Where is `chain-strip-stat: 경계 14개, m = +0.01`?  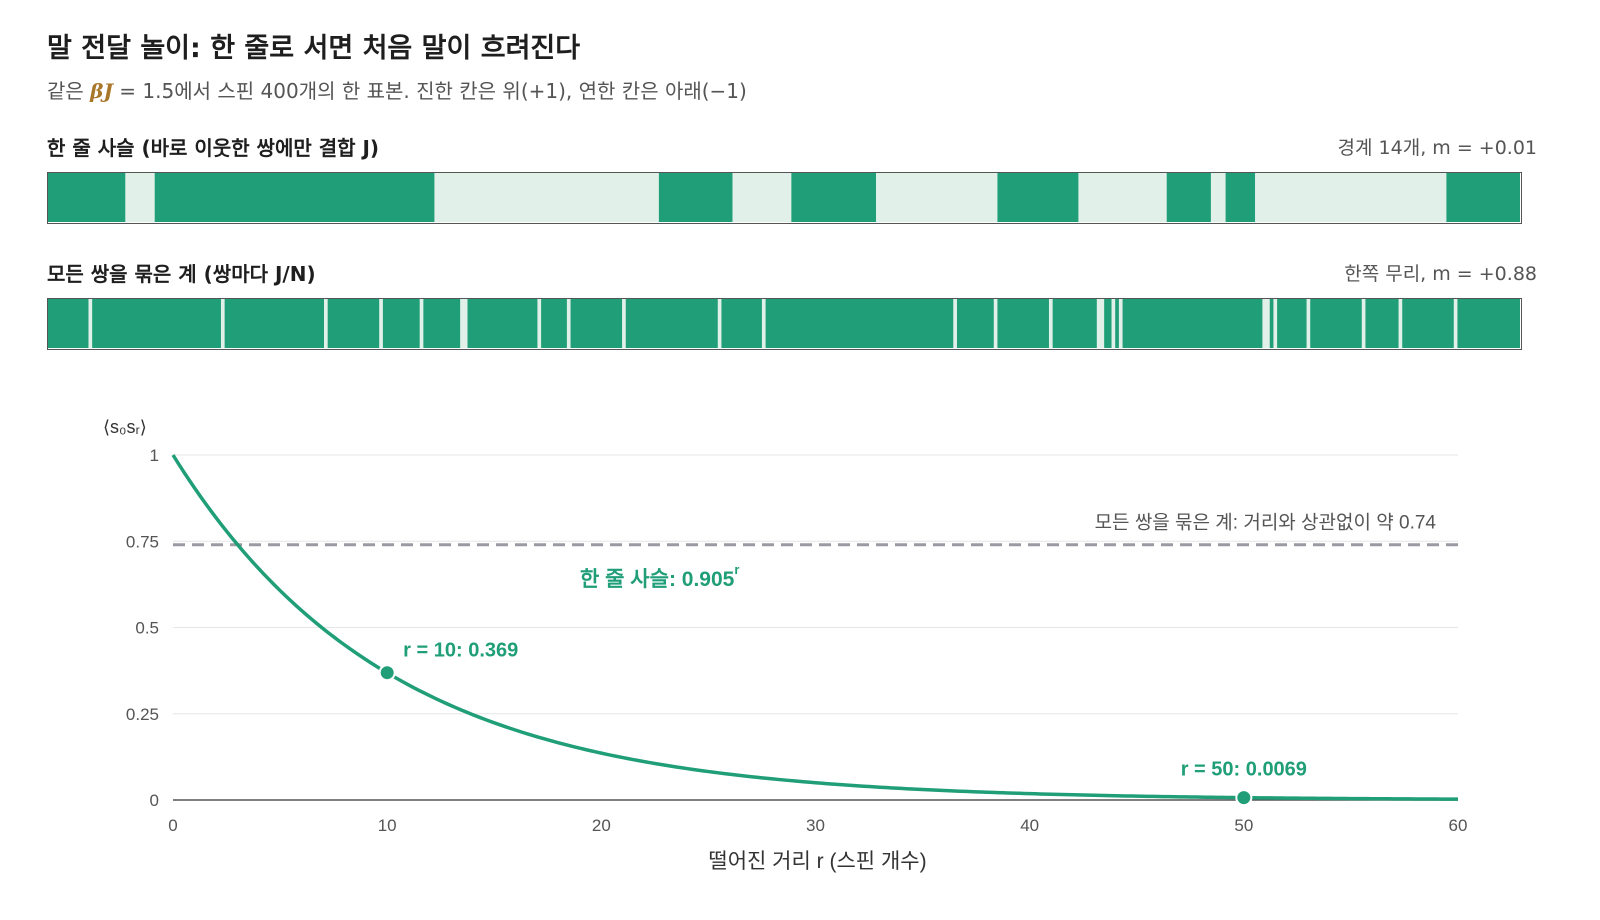
chain-strip-stat: 경계 14개, m = +0.01 is located at coordinates (1437, 148).